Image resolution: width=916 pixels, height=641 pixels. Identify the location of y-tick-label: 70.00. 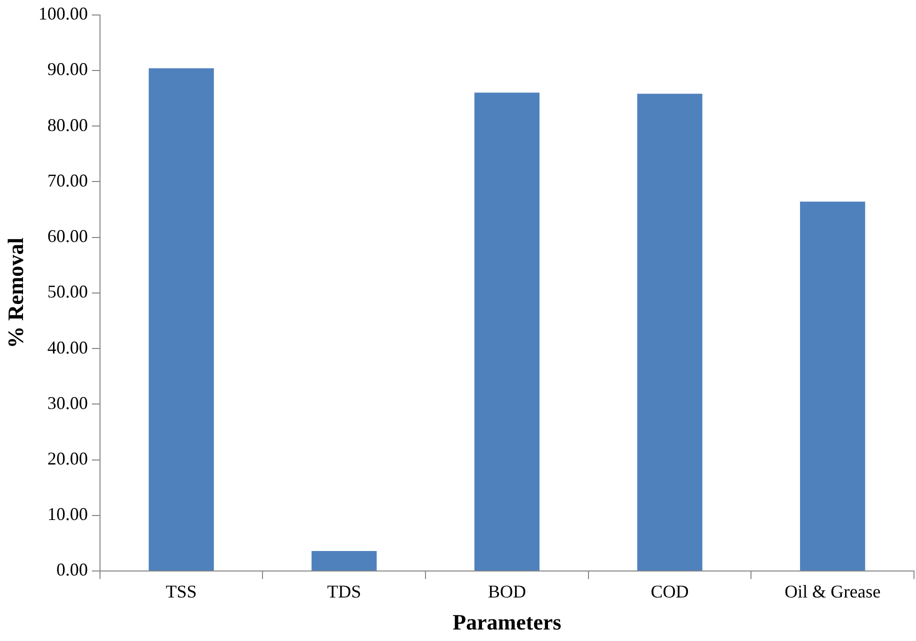
(67, 180).